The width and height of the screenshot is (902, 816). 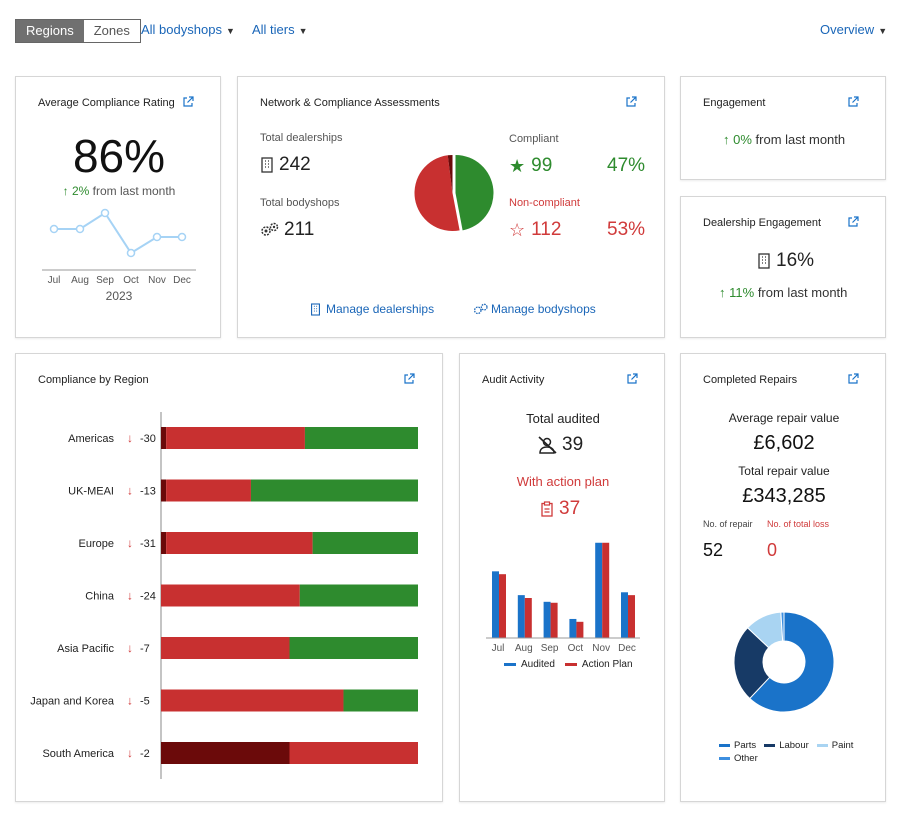 What do you see at coordinates (538, 664) in the screenshot?
I see `legend-audited: Audited` at bounding box center [538, 664].